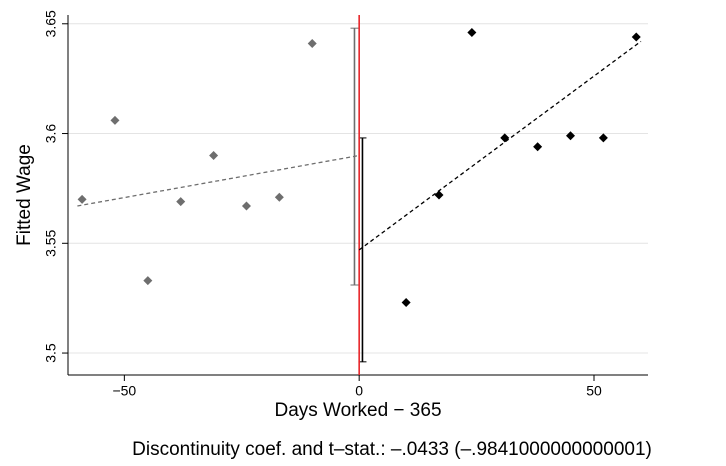 The width and height of the screenshot is (726, 466). Describe the element at coordinates (51, 23) in the screenshot. I see `y-tick-label: 3.65` at that location.